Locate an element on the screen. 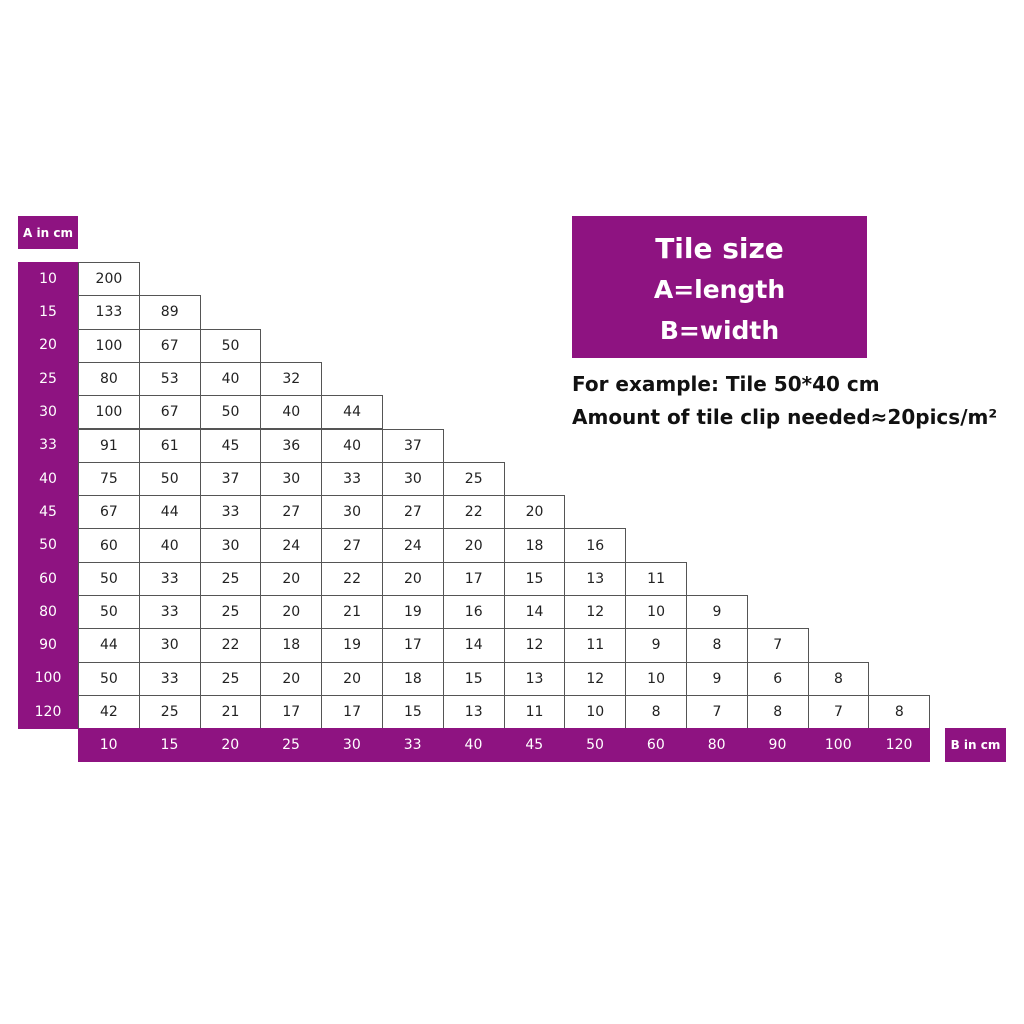  a-value-header: 120 is located at coordinates (48, 711).